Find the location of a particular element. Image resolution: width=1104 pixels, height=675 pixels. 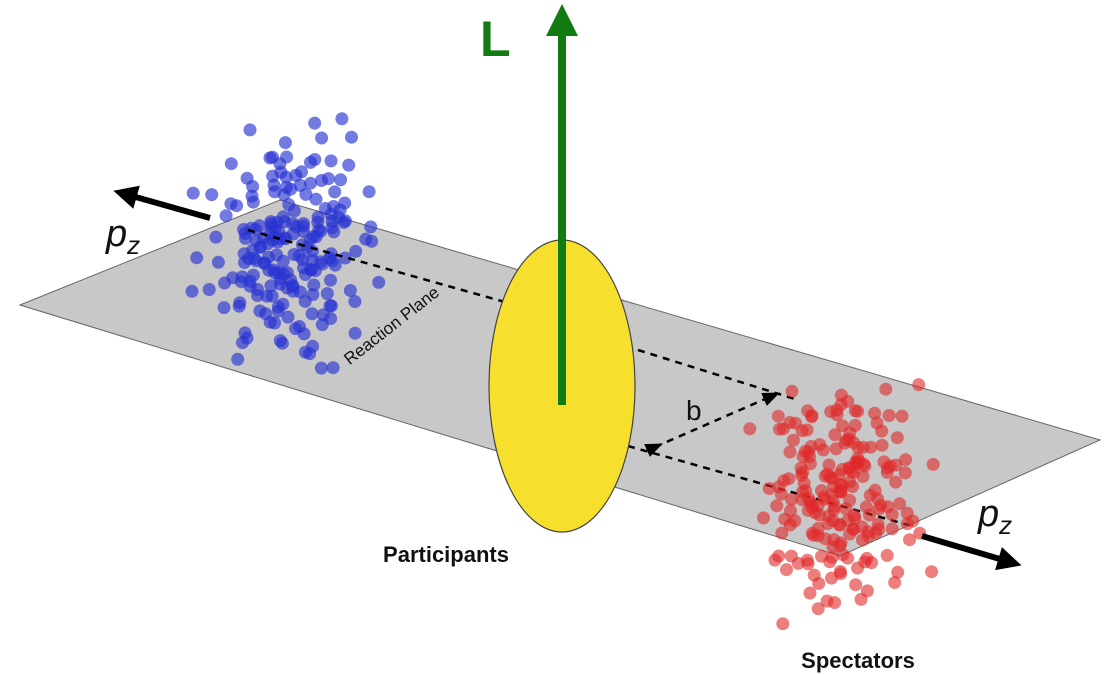

impact-parameter-label: b is located at coordinates (694, 410).